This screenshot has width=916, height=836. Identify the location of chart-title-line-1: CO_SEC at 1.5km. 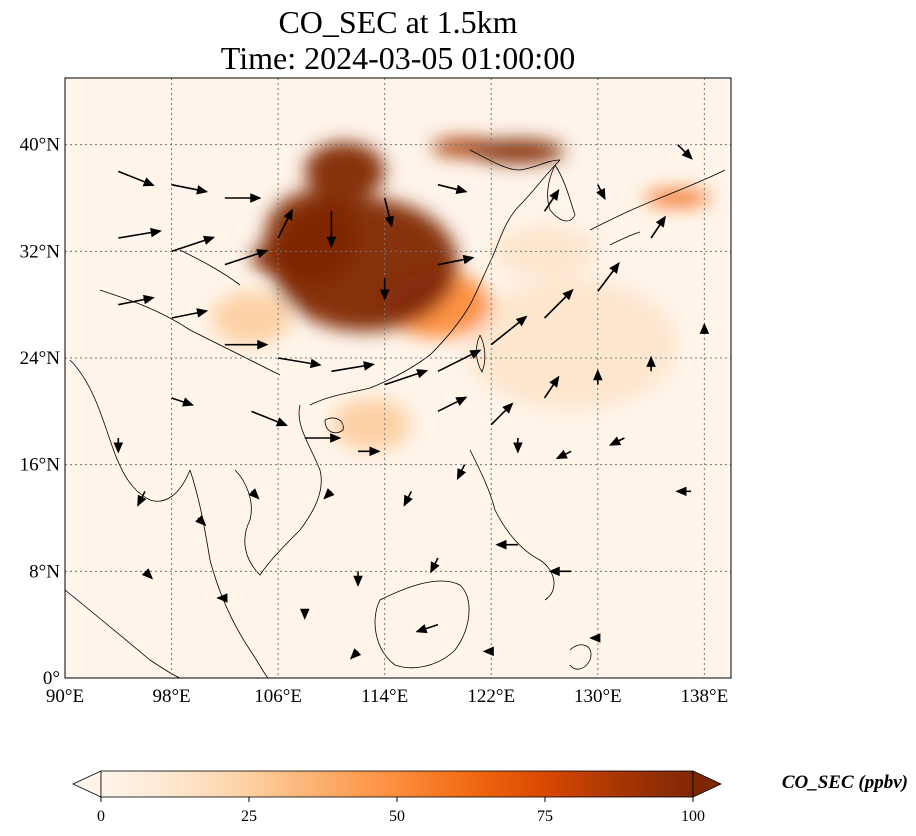
(398, 22).